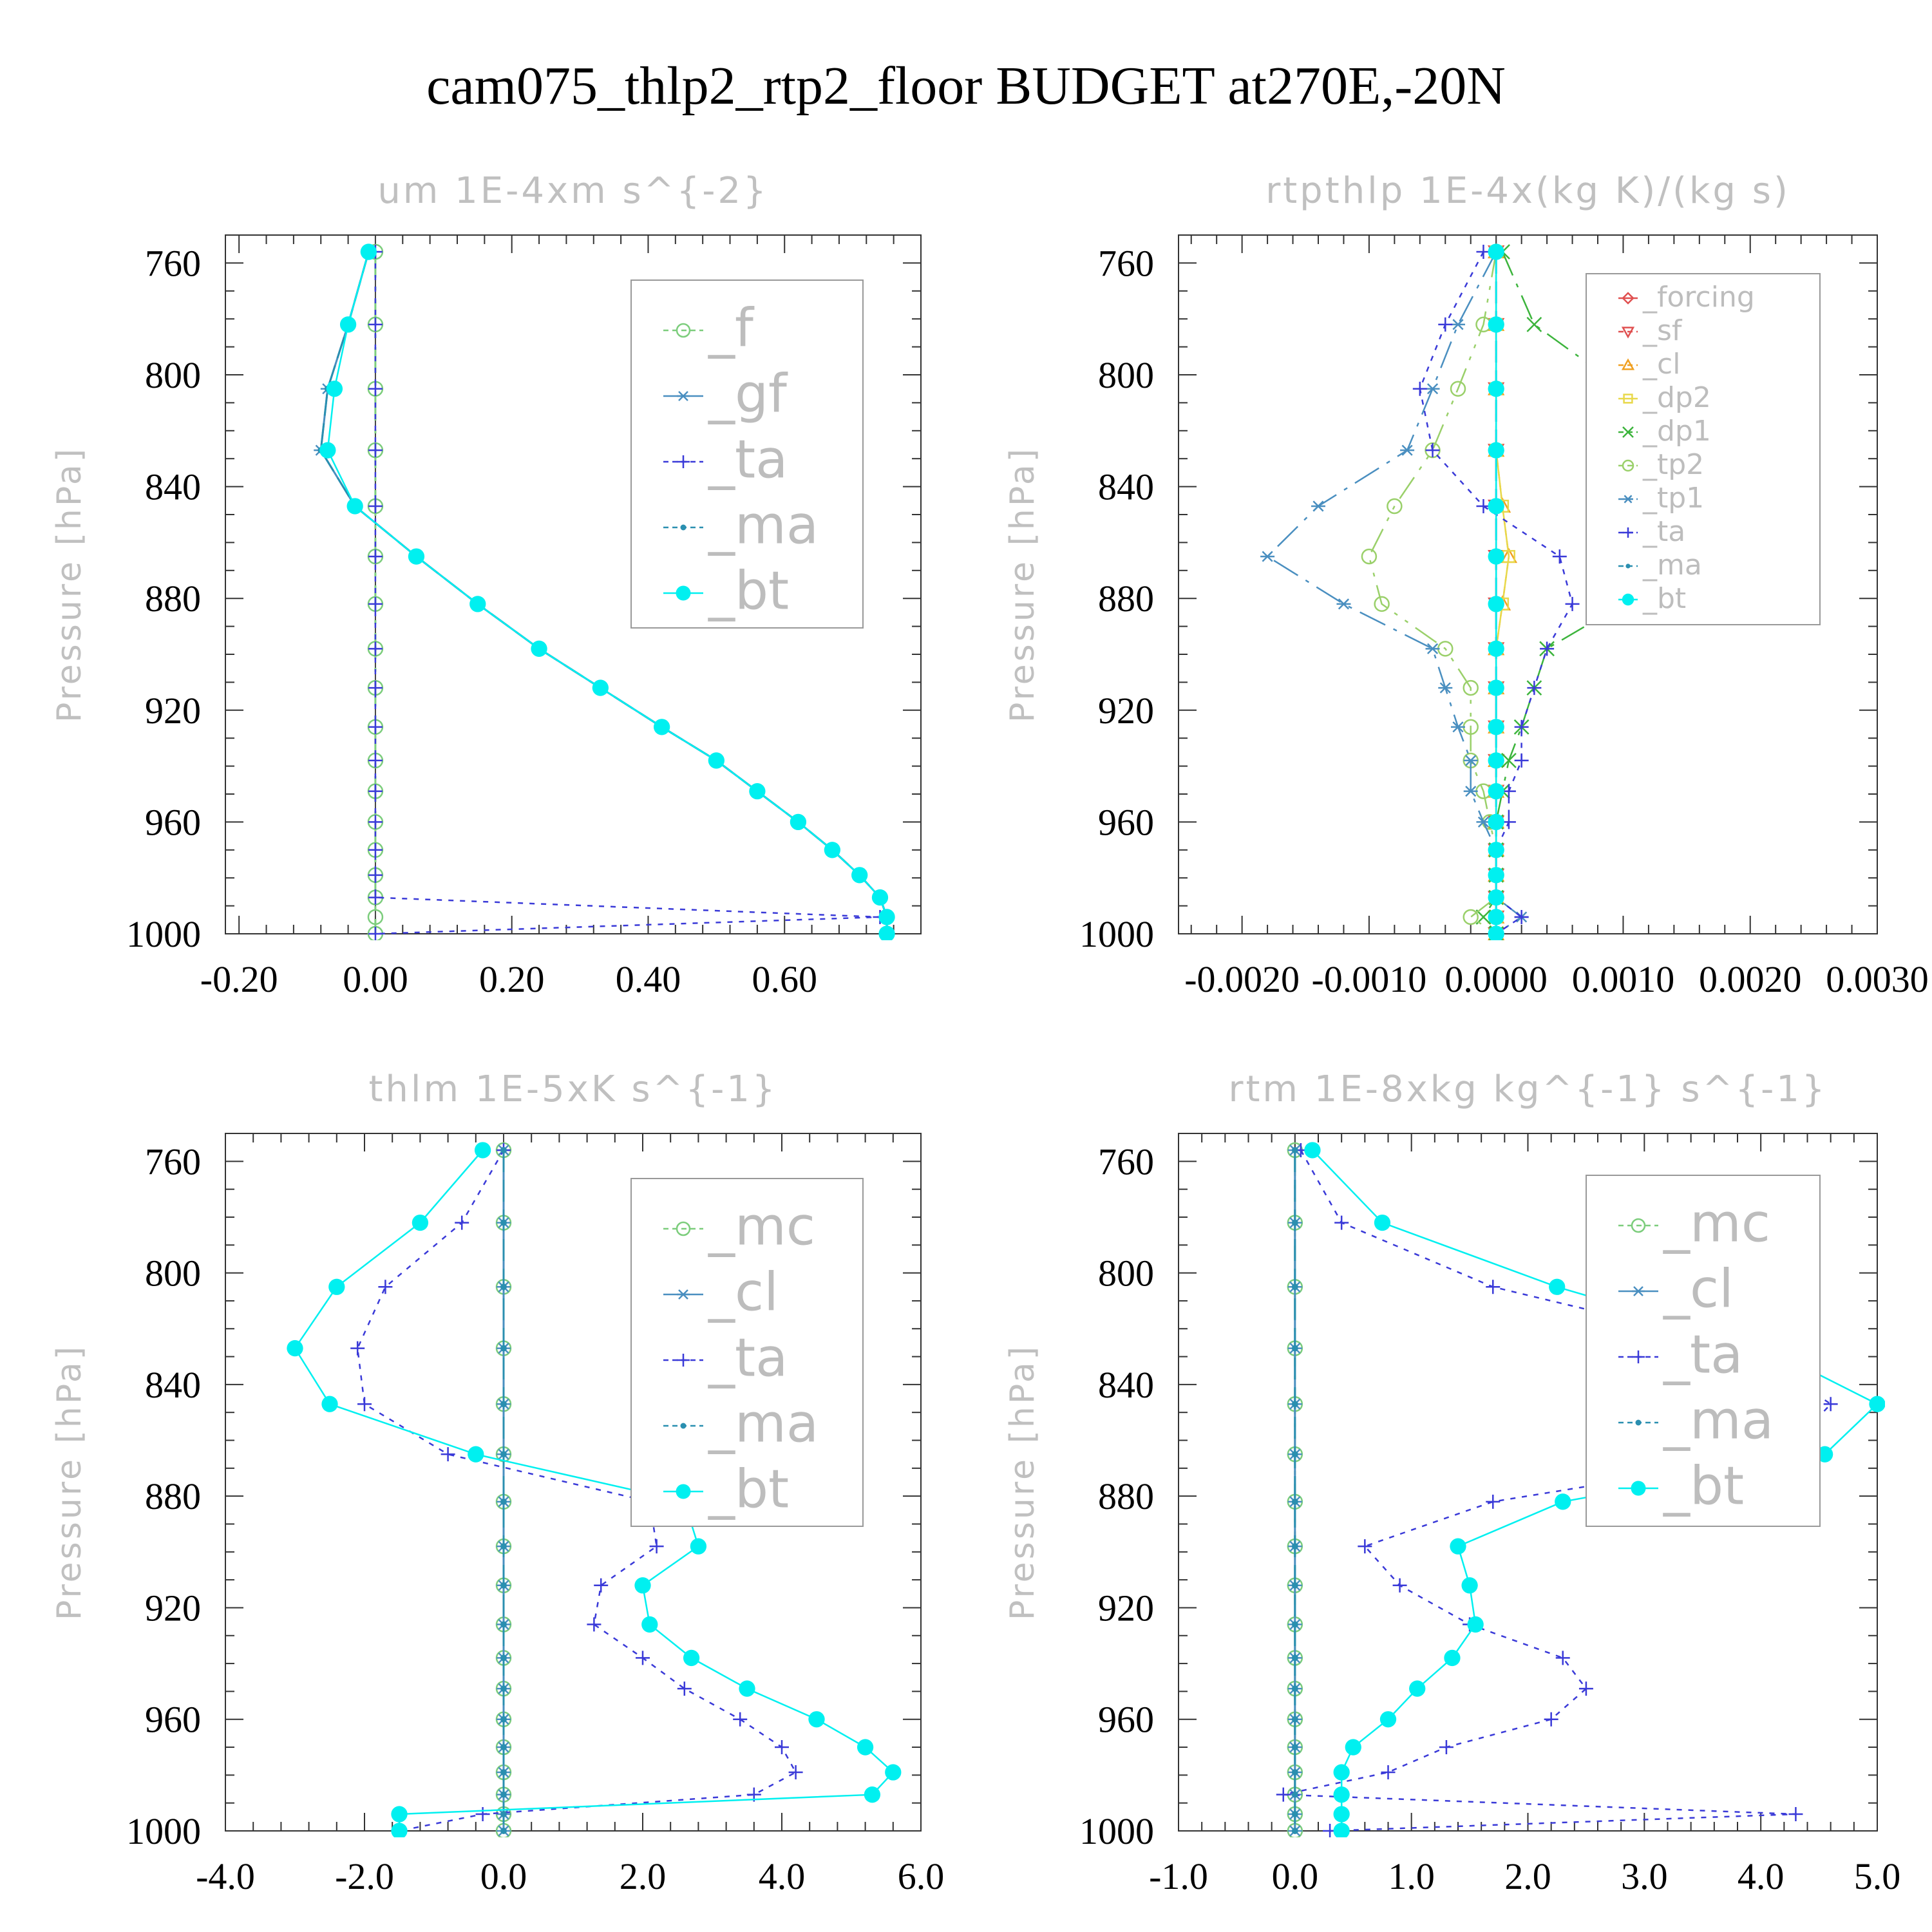 The height and width of the screenshot is (1932, 1932). I want to click on x-tick-label: 4.0, so click(782, 1876).